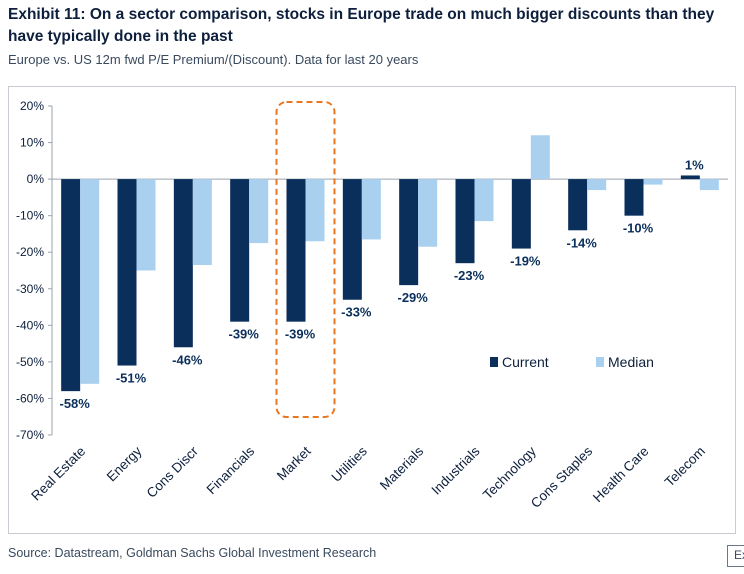  What do you see at coordinates (32, 143) in the screenshot?
I see `y-tick-label: 10%` at bounding box center [32, 143].